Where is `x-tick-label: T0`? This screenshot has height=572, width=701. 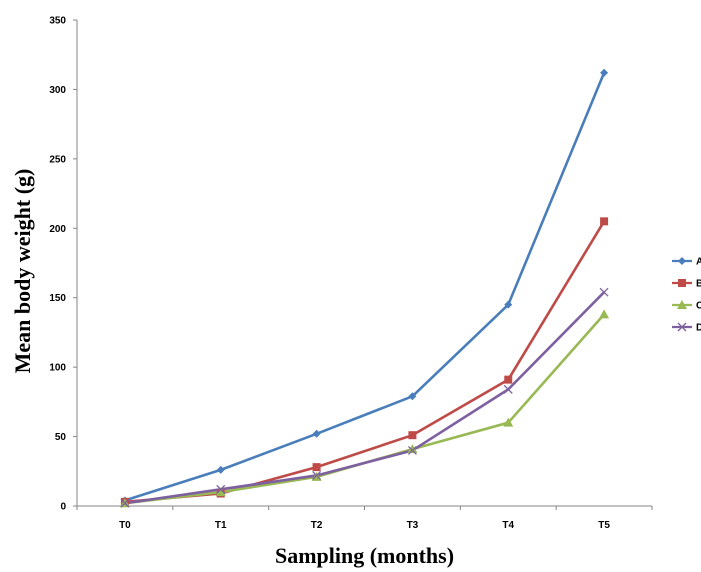
x-tick-label: T0 is located at coordinates (125, 525).